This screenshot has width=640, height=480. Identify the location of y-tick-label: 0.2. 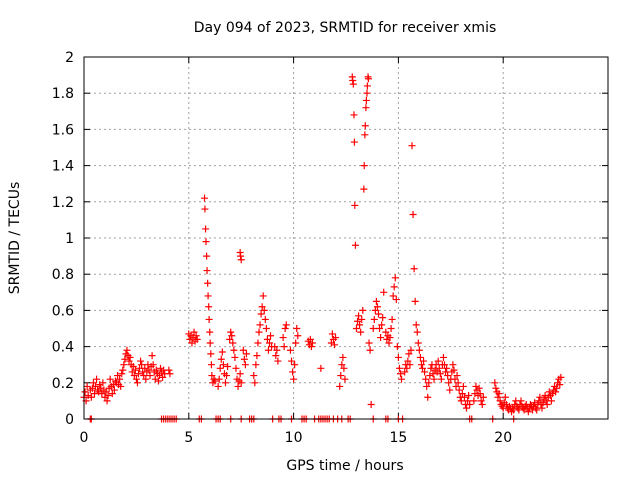
(63, 384).